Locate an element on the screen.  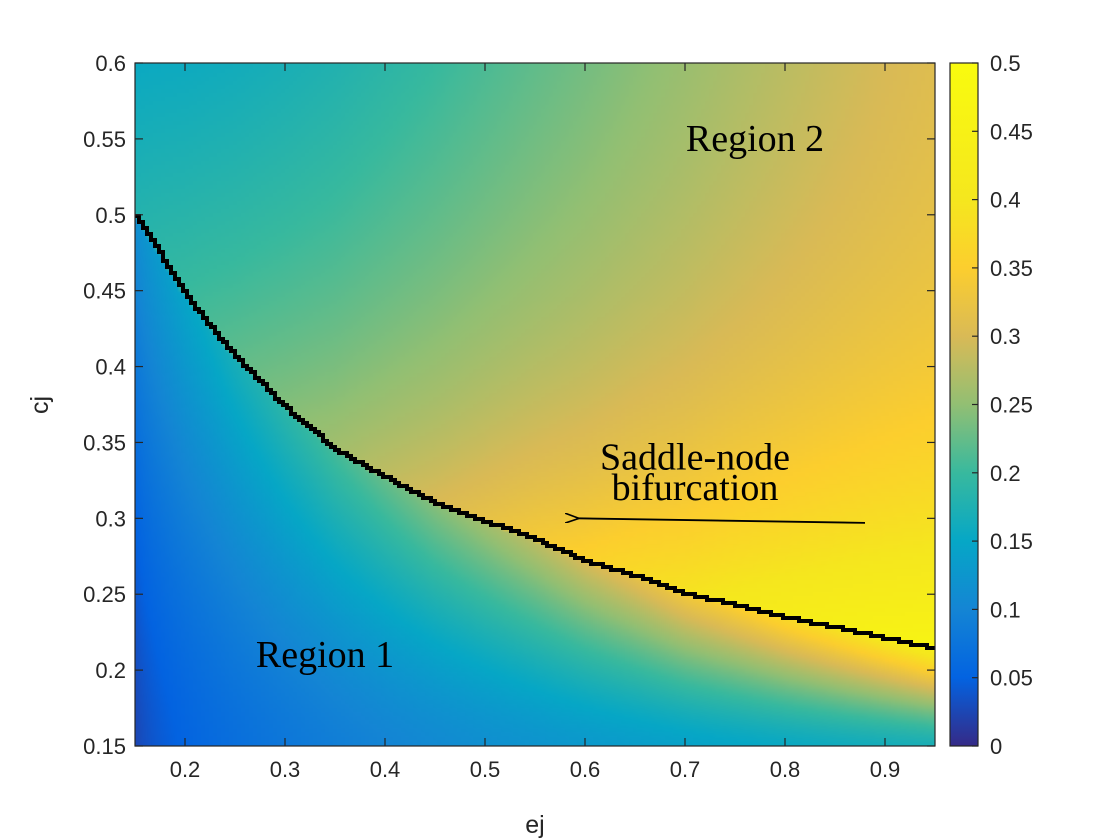
colorbar-tick-label: 0.15 is located at coordinates (1011, 541).